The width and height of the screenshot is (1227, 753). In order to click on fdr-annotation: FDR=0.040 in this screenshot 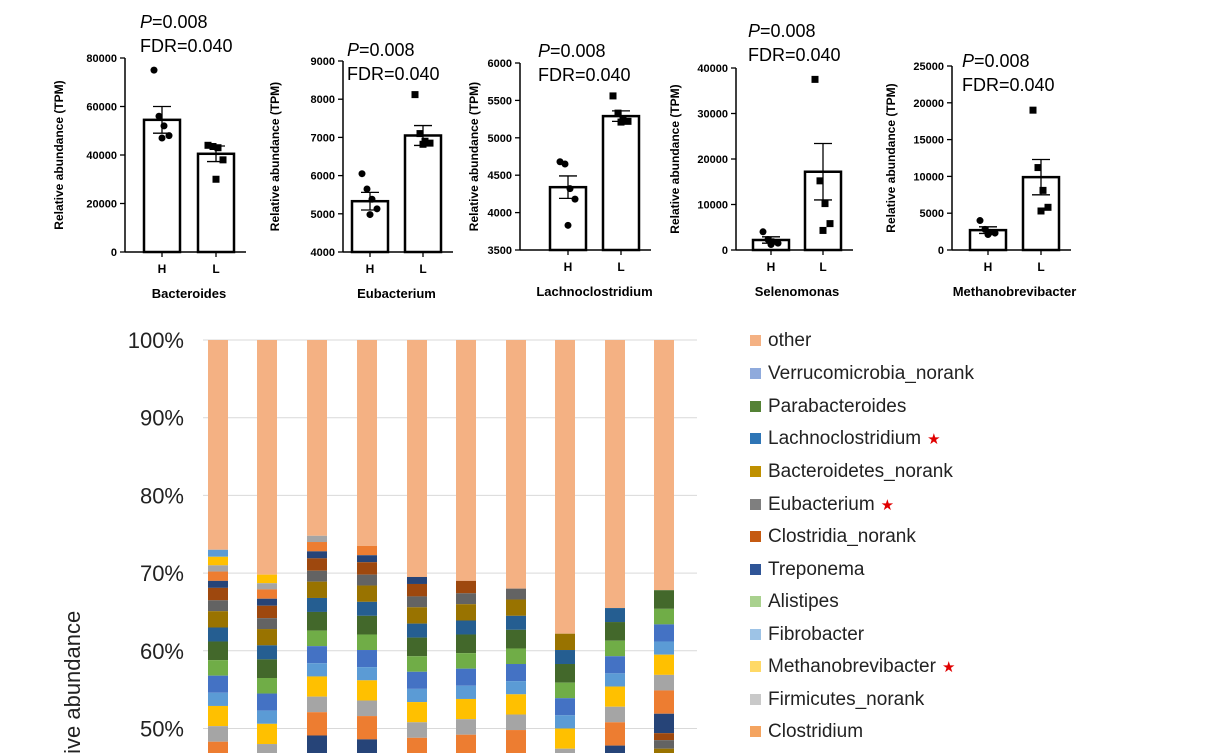, I will do `click(186, 46)`.